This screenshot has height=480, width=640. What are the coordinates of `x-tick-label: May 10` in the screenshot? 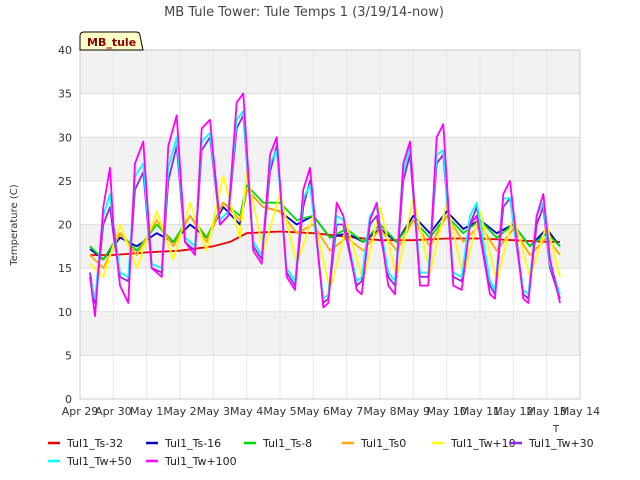 It's located at (447, 411).